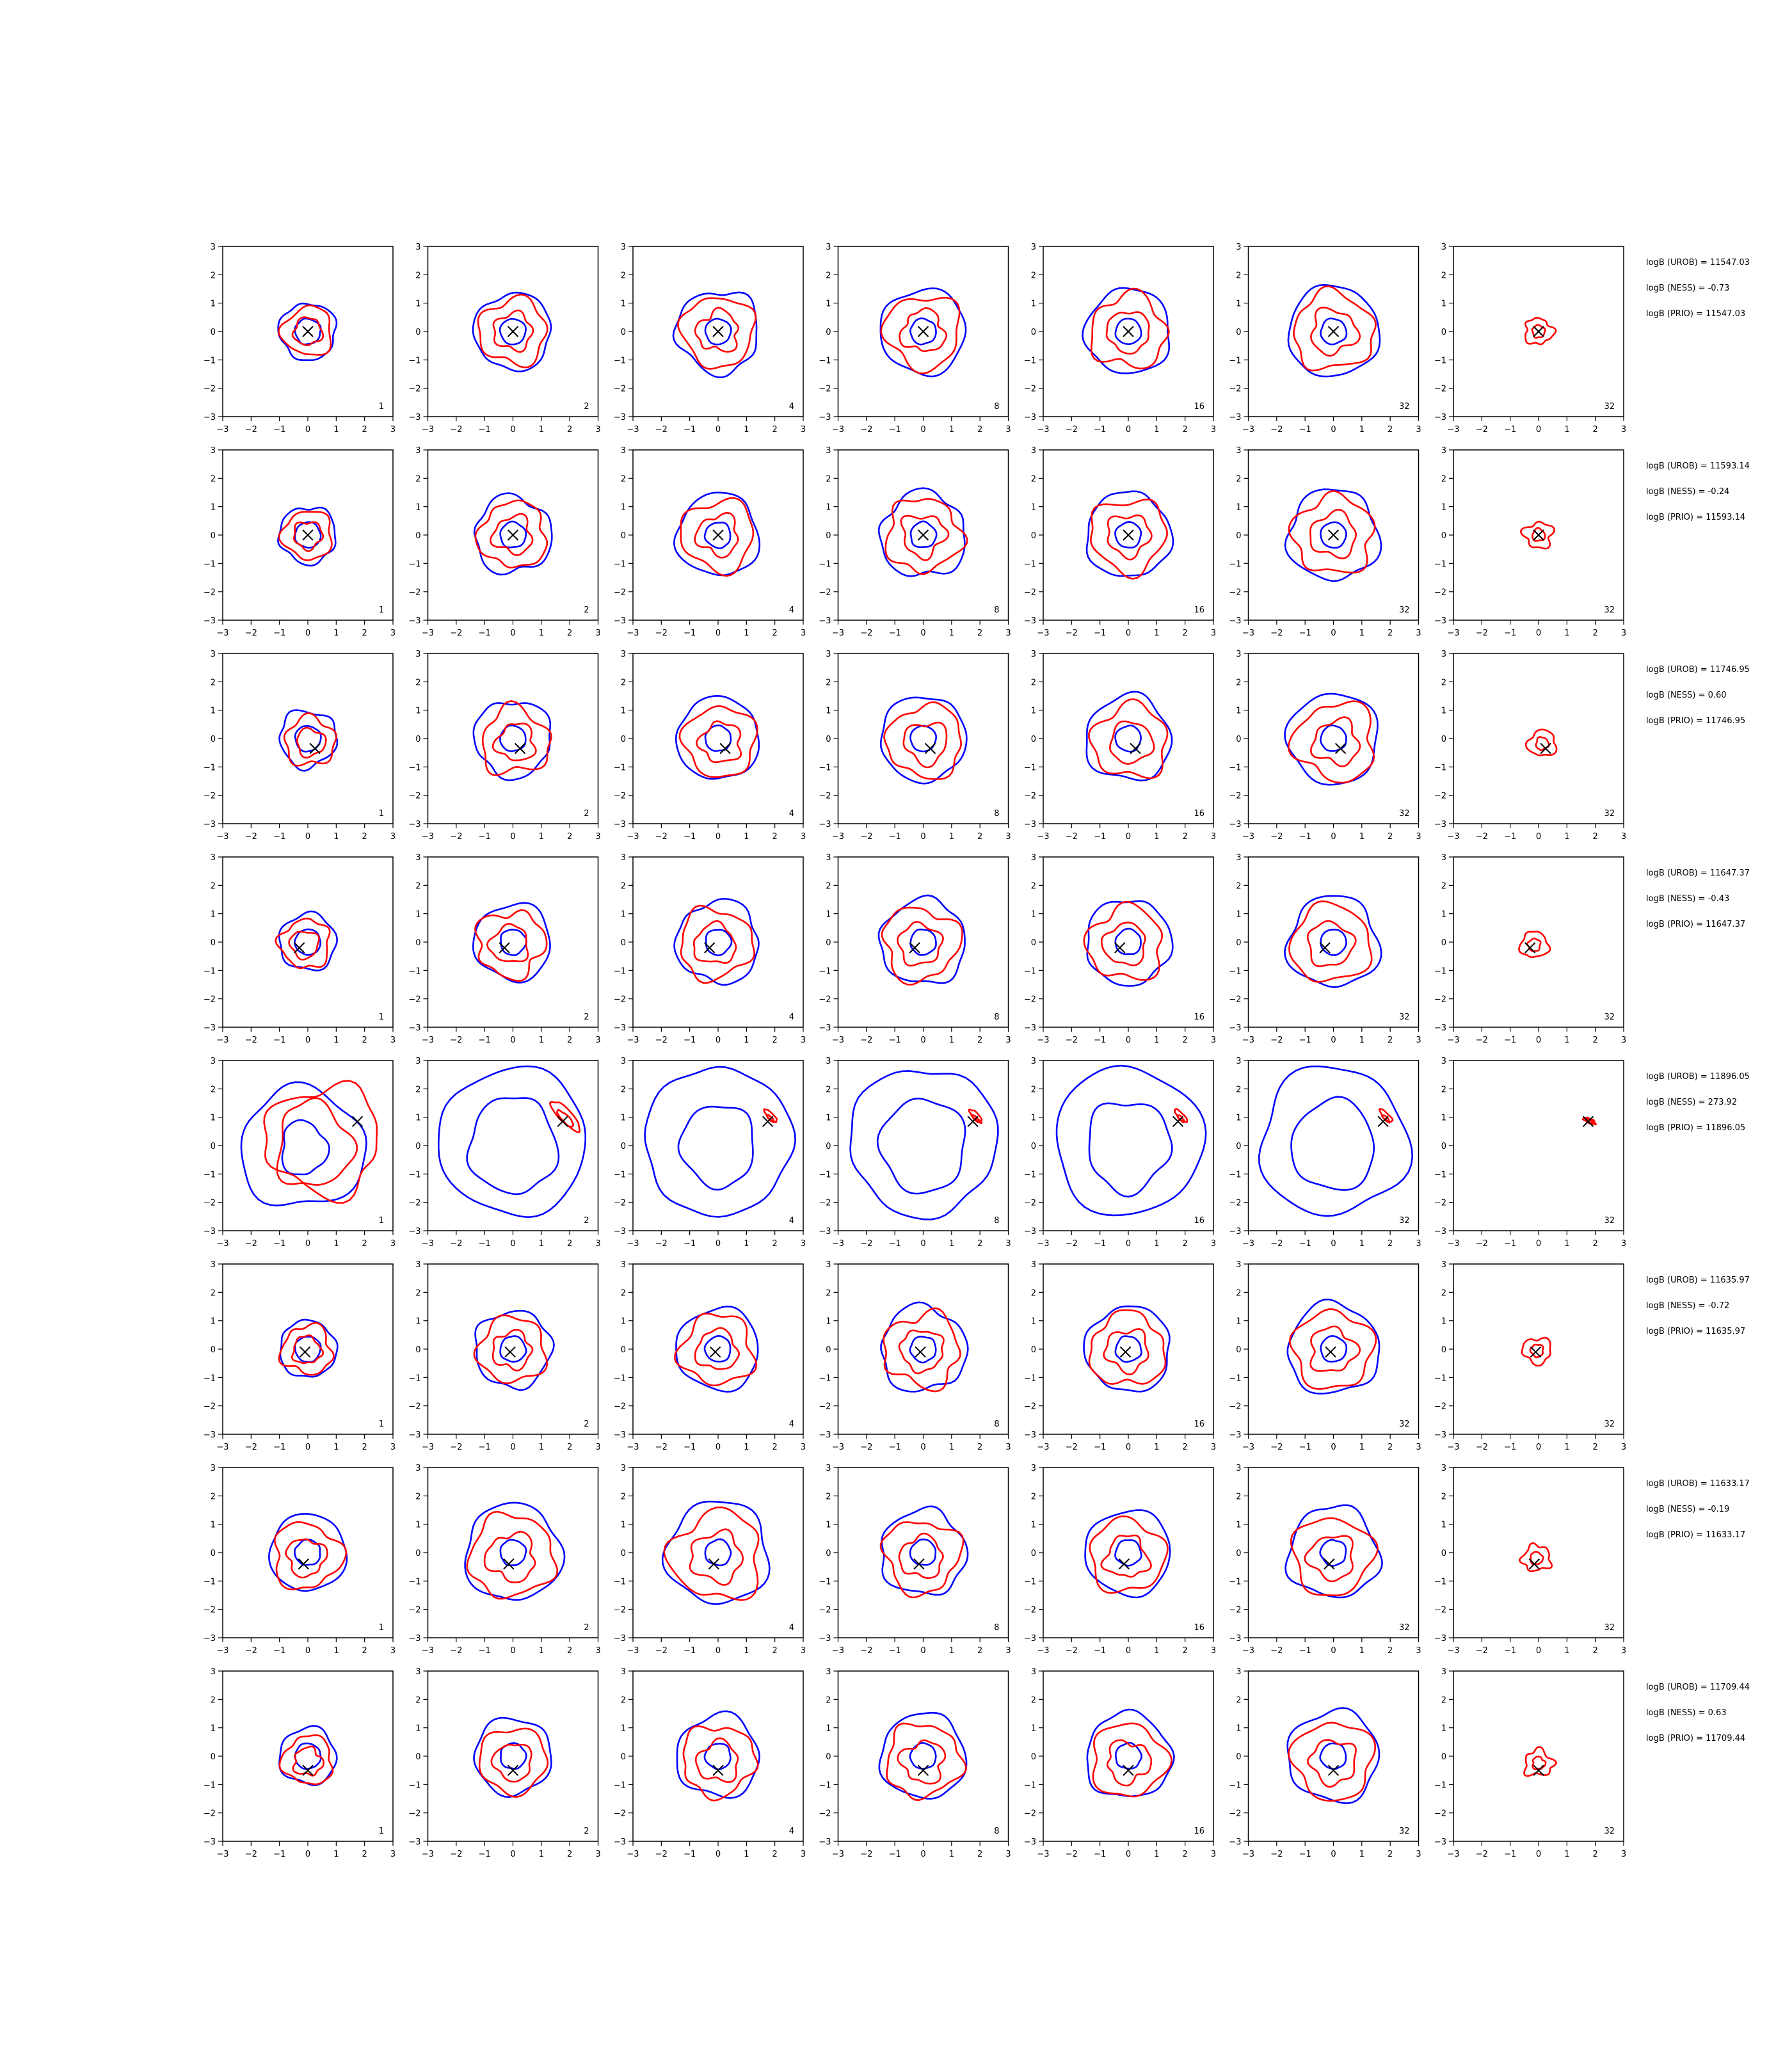 The image size is (1792, 2048). What do you see at coordinates (915, 1153) in the screenshot?
I see `contour-panel: −3−3 −2 −2 −1 −1 0 0 1 1 2 2 3 3 8` at bounding box center [915, 1153].